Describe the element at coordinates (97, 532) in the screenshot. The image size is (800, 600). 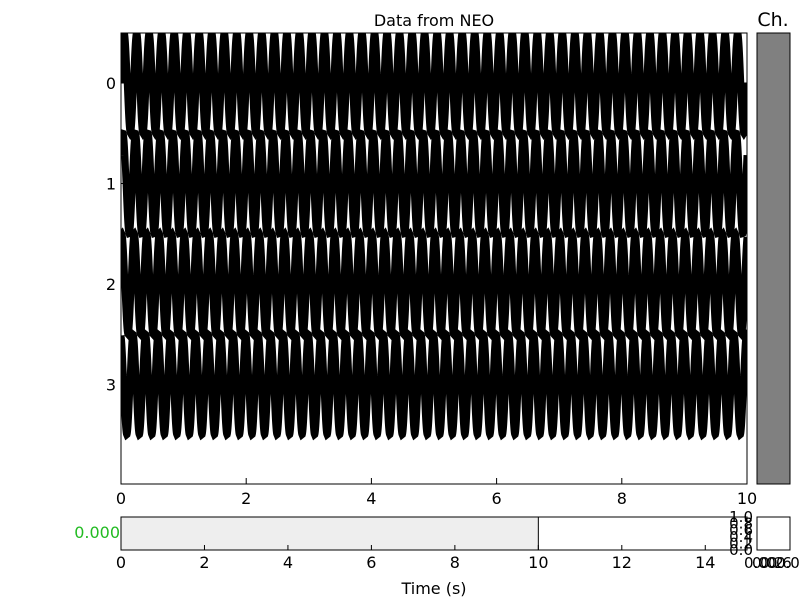
I see `time-readout: 0.000` at that location.